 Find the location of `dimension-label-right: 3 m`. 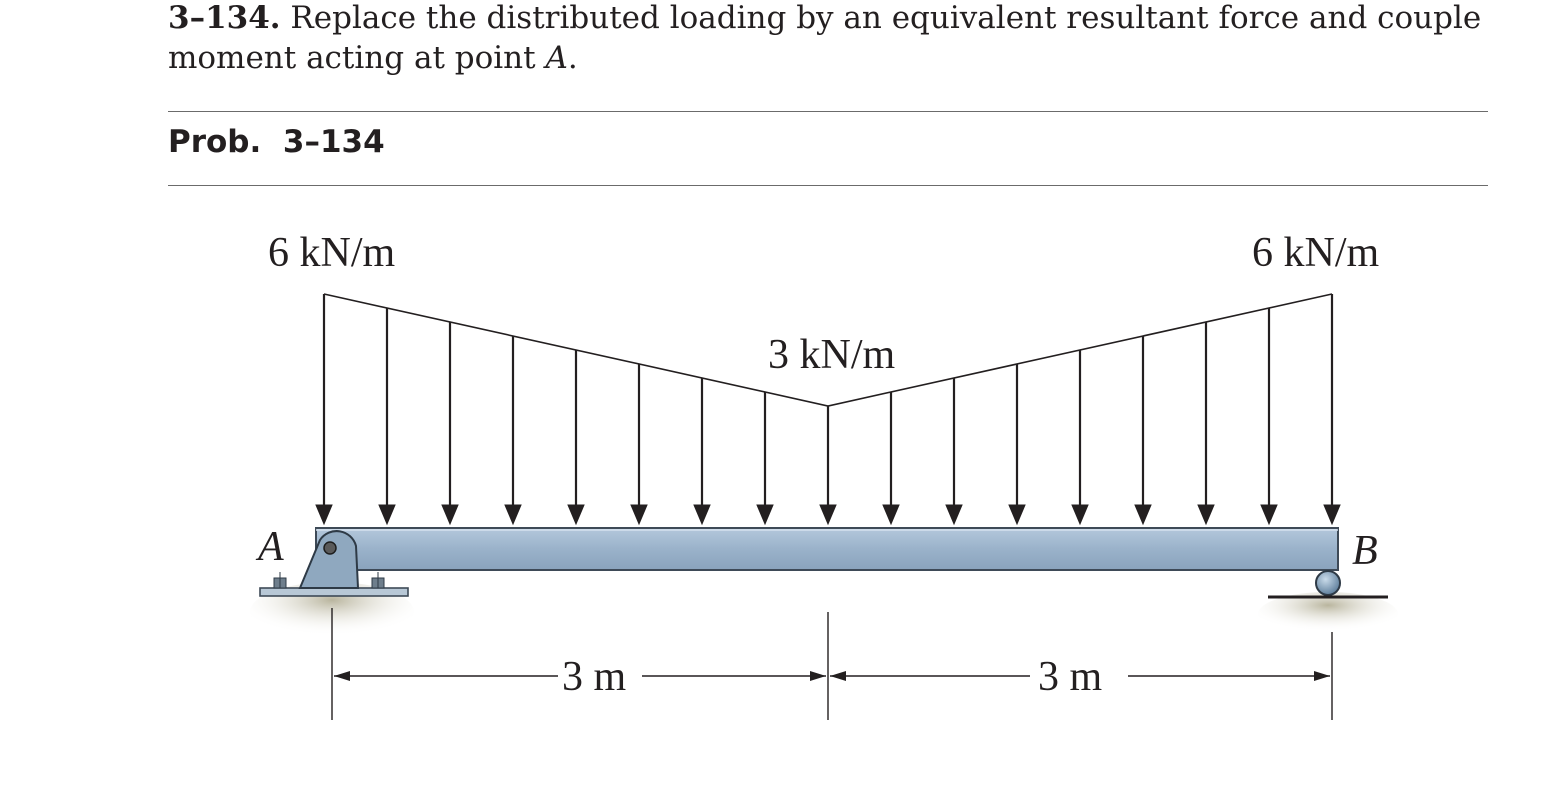

dimension-label-right: 3 m is located at coordinates (1070, 677).